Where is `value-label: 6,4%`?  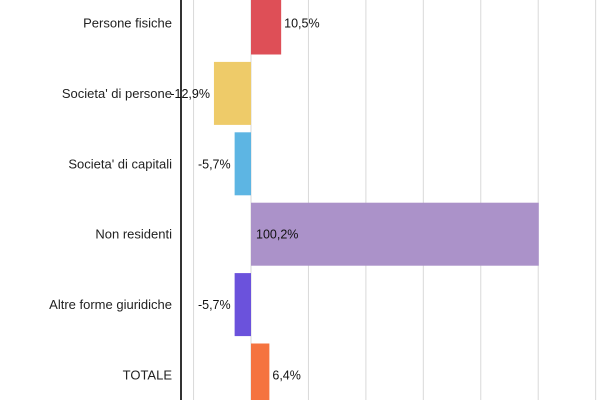
value-label: 6,4% is located at coordinates (286, 376).